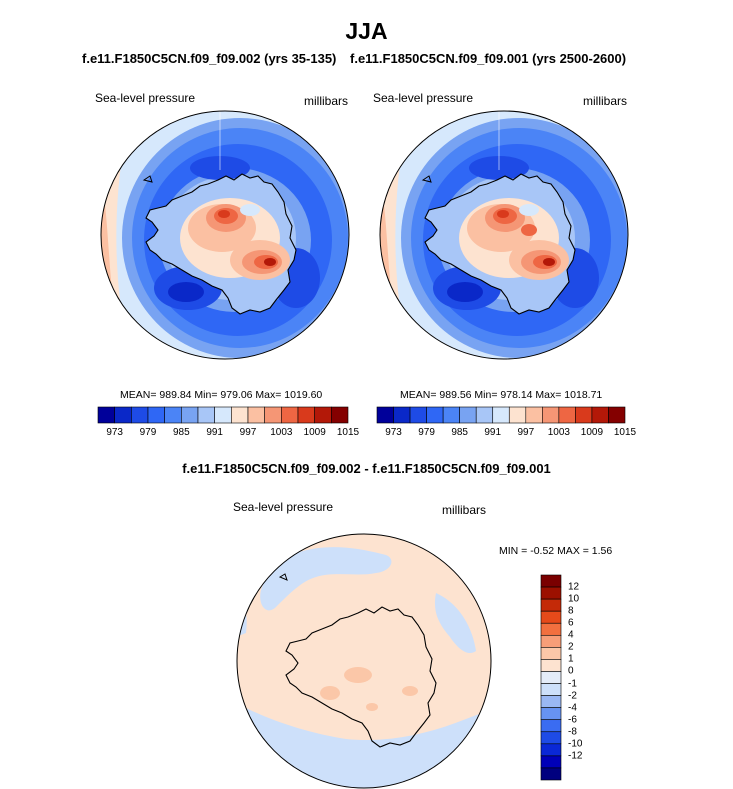 This screenshot has width=733, height=789. I want to click on colorbar-tick-label: 1, so click(571, 659).